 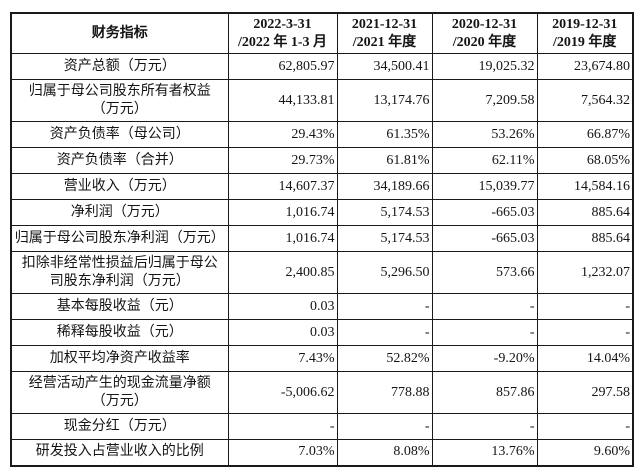 What do you see at coordinates (585, 24) in the screenshot?
I see `period-date: 2019-12-31` at bounding box center [585, 24].